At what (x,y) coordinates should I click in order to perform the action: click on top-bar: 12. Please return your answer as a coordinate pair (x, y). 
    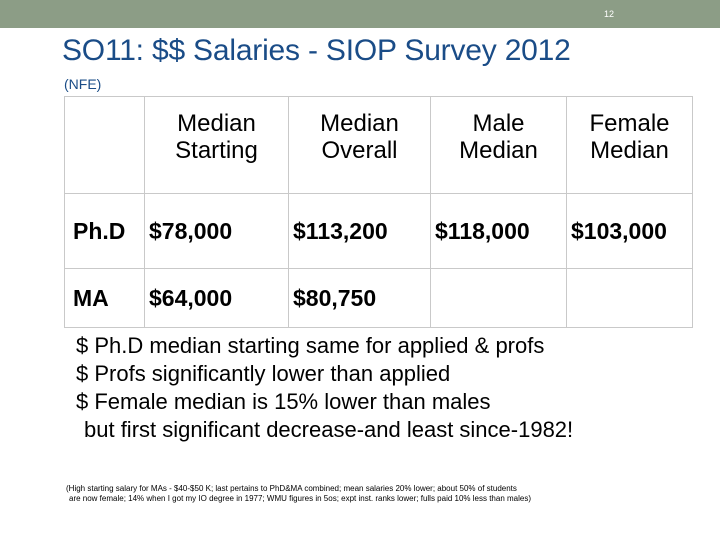
    Looking at the image, I should click on (360, 14).